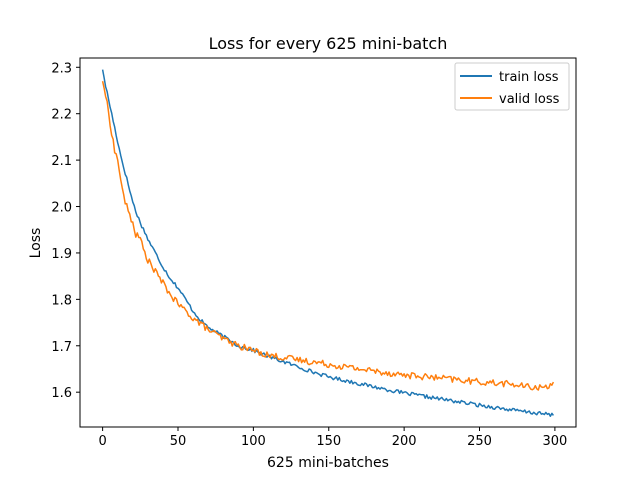 The width and height of the screenshot is (640, 485). What do you see at coordinates (404, 441) in the screenshot?
I see `x-tick-label: 200` at bounding box center [404, 441].